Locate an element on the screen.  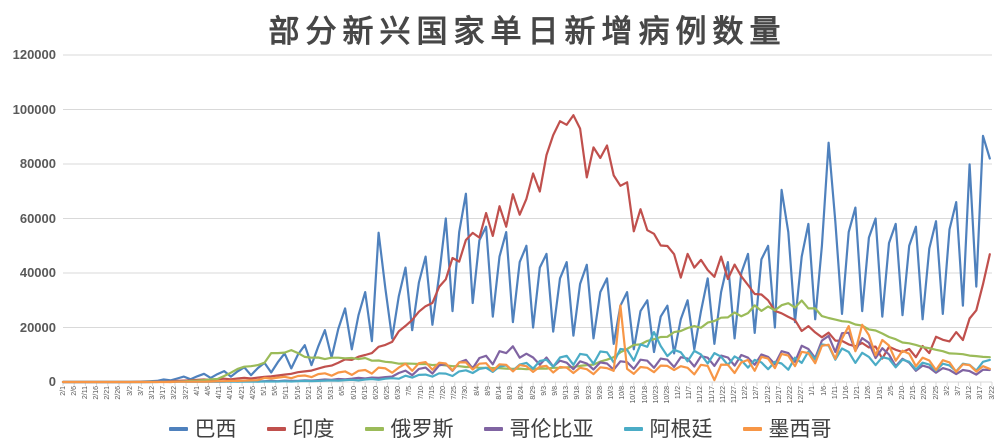
x-tick-label: 2/10 is located at coordinates (902, 393).